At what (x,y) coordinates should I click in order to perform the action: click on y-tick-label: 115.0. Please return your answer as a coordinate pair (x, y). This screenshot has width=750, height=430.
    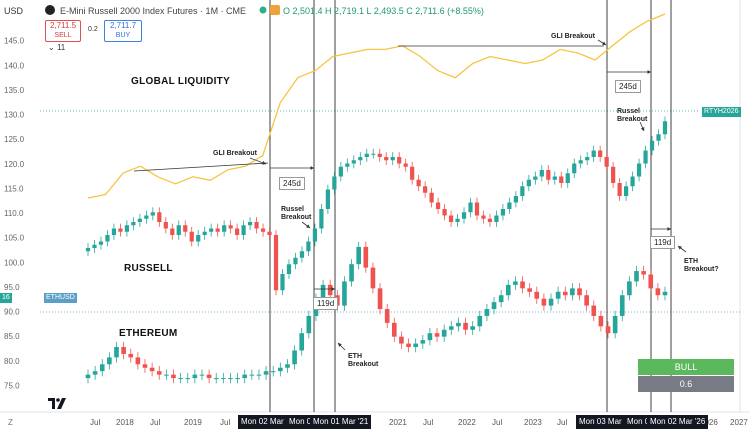
    Looking at the image, I should click on (14, 188).